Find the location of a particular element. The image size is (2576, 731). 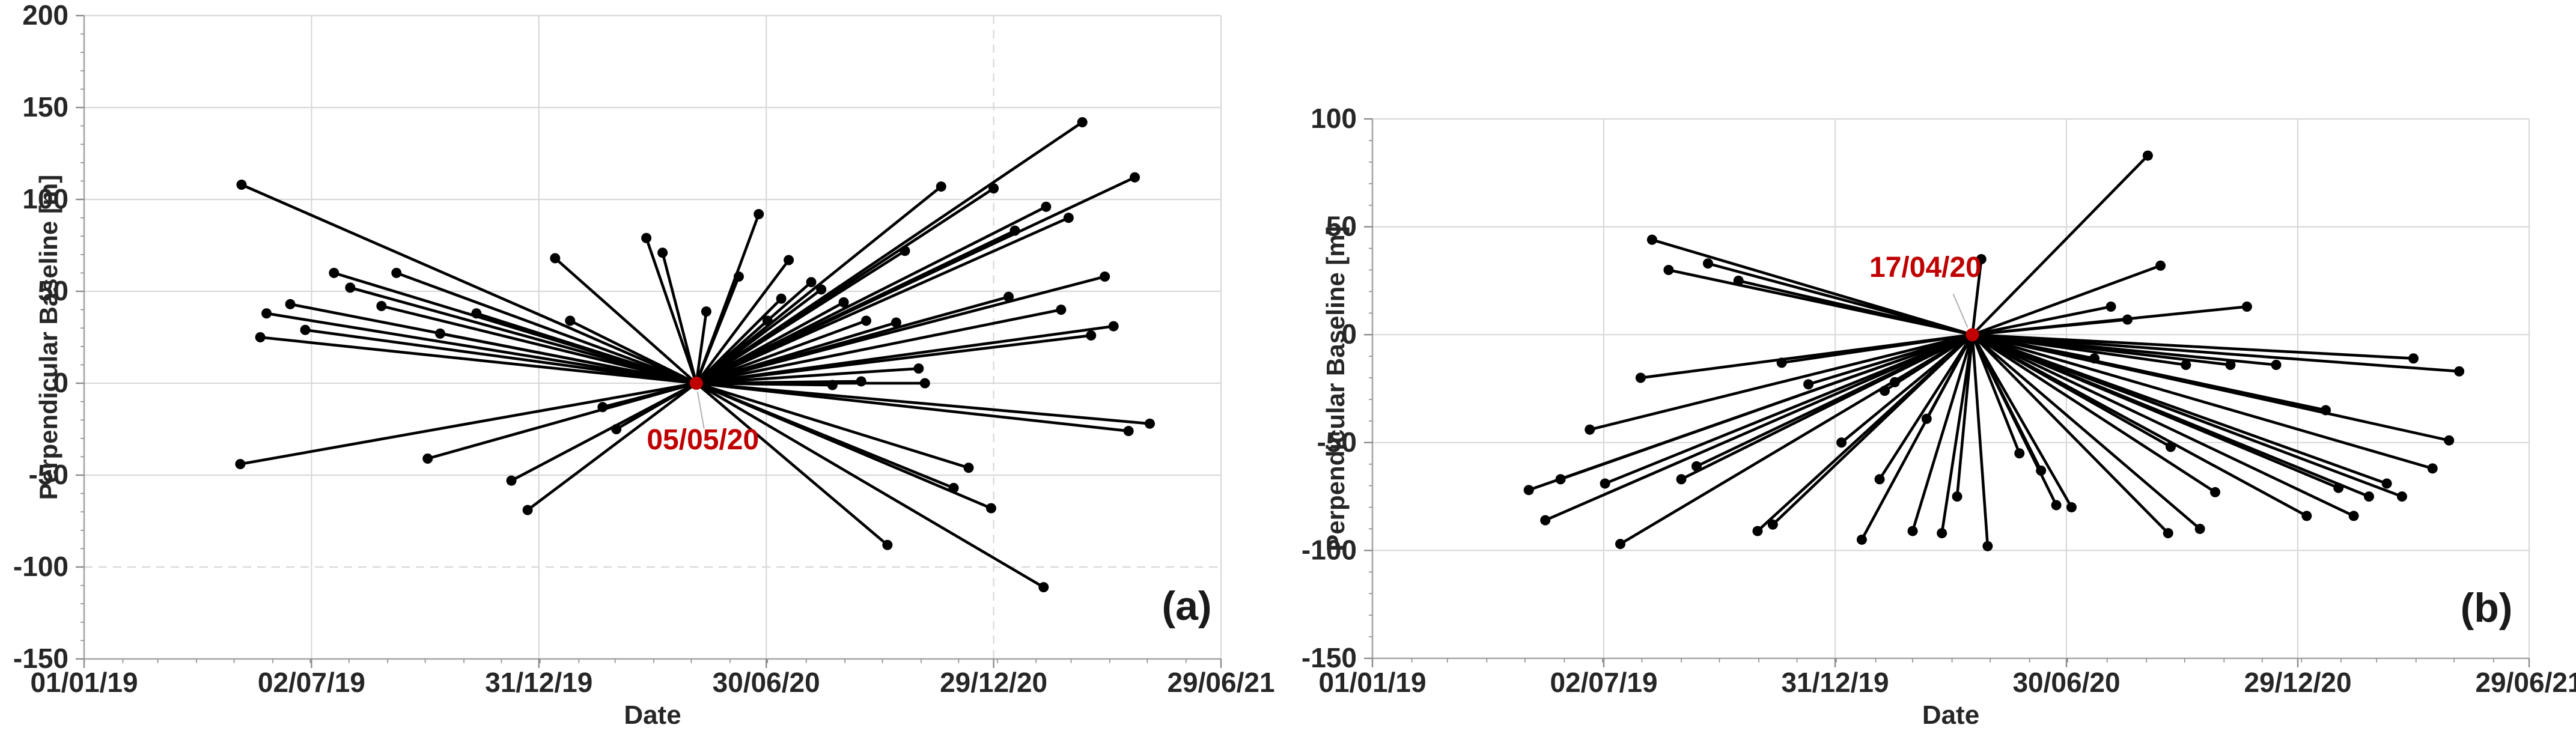

master-label-leader is located at coordinates (700, 410).